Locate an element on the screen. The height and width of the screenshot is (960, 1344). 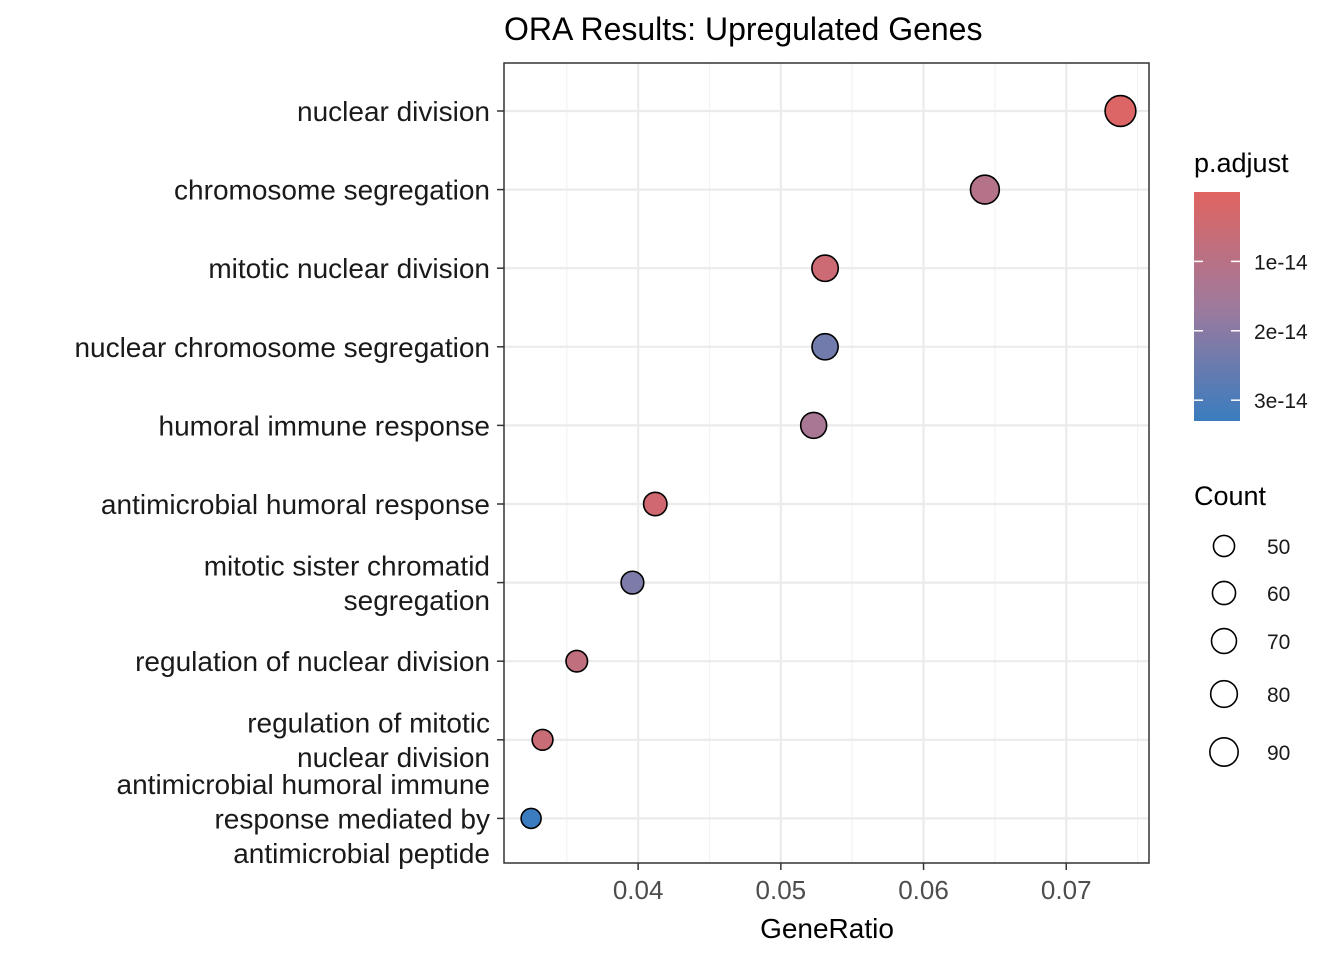
x-tick-label: 0.04 is located at coordinates (638, 890).